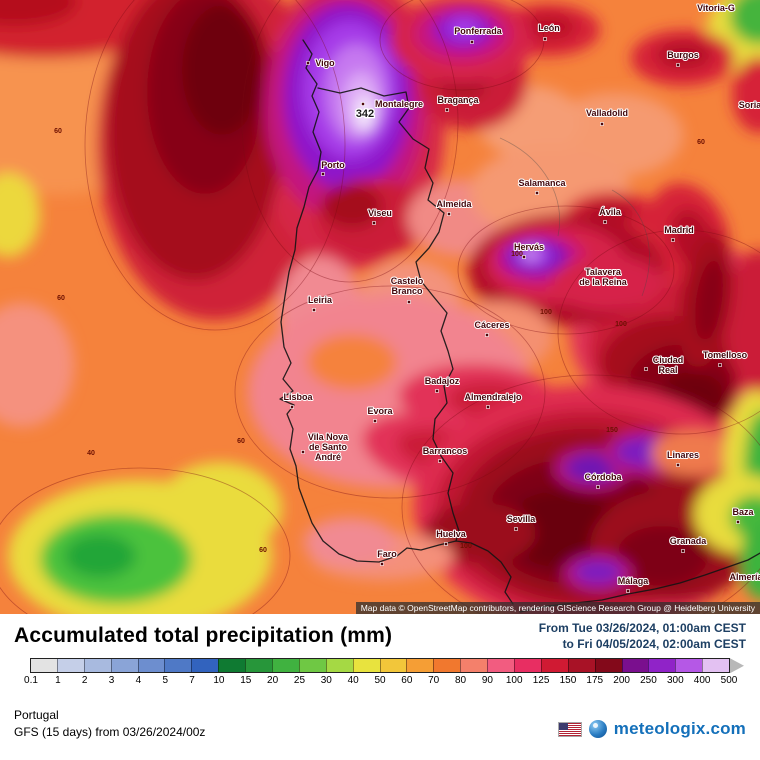 The image size is (760, 760). I want to click on legend-tick-label: 90, so click(487, 681).